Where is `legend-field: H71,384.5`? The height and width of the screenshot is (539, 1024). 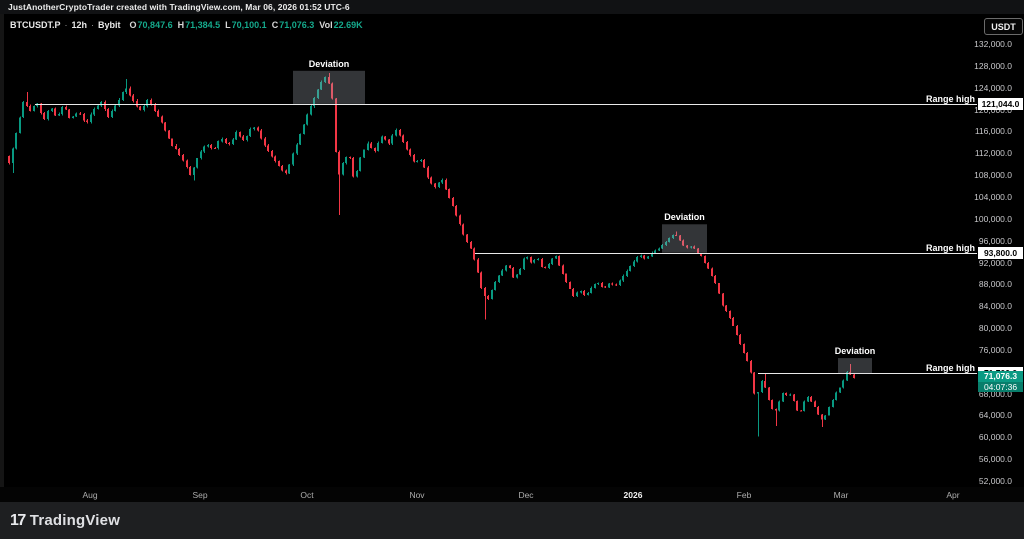
legend-field: H71,384.5 is located at coordinates (199, 25).